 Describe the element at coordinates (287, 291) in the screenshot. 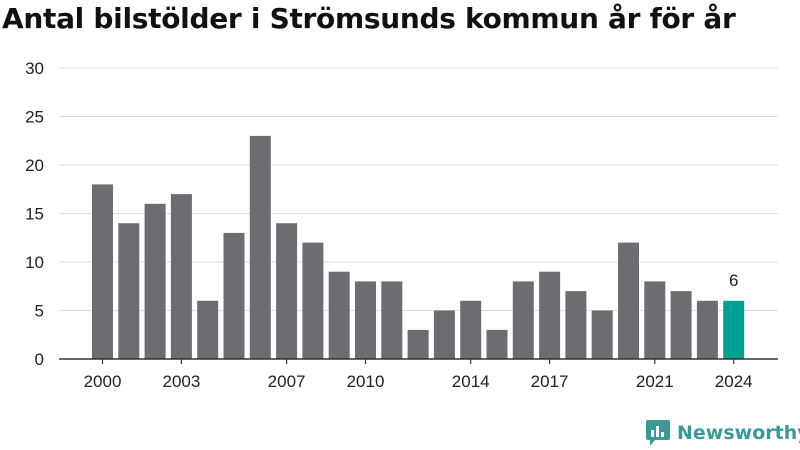

I see `bar-2007` at that location.